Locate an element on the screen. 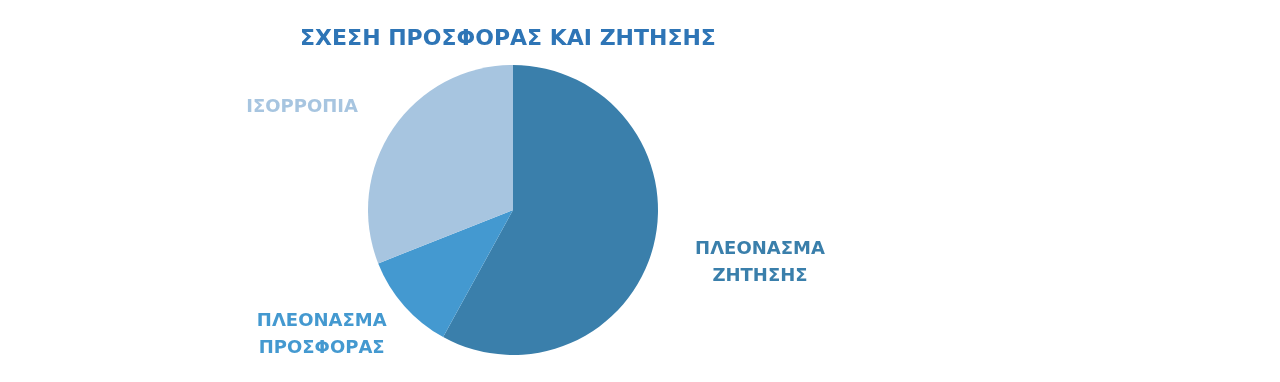 This screenshot has width=1280, height=382. slice-label: ΙΣΟΡΡΟΠΙΑ is located at coordinates (302, 105).